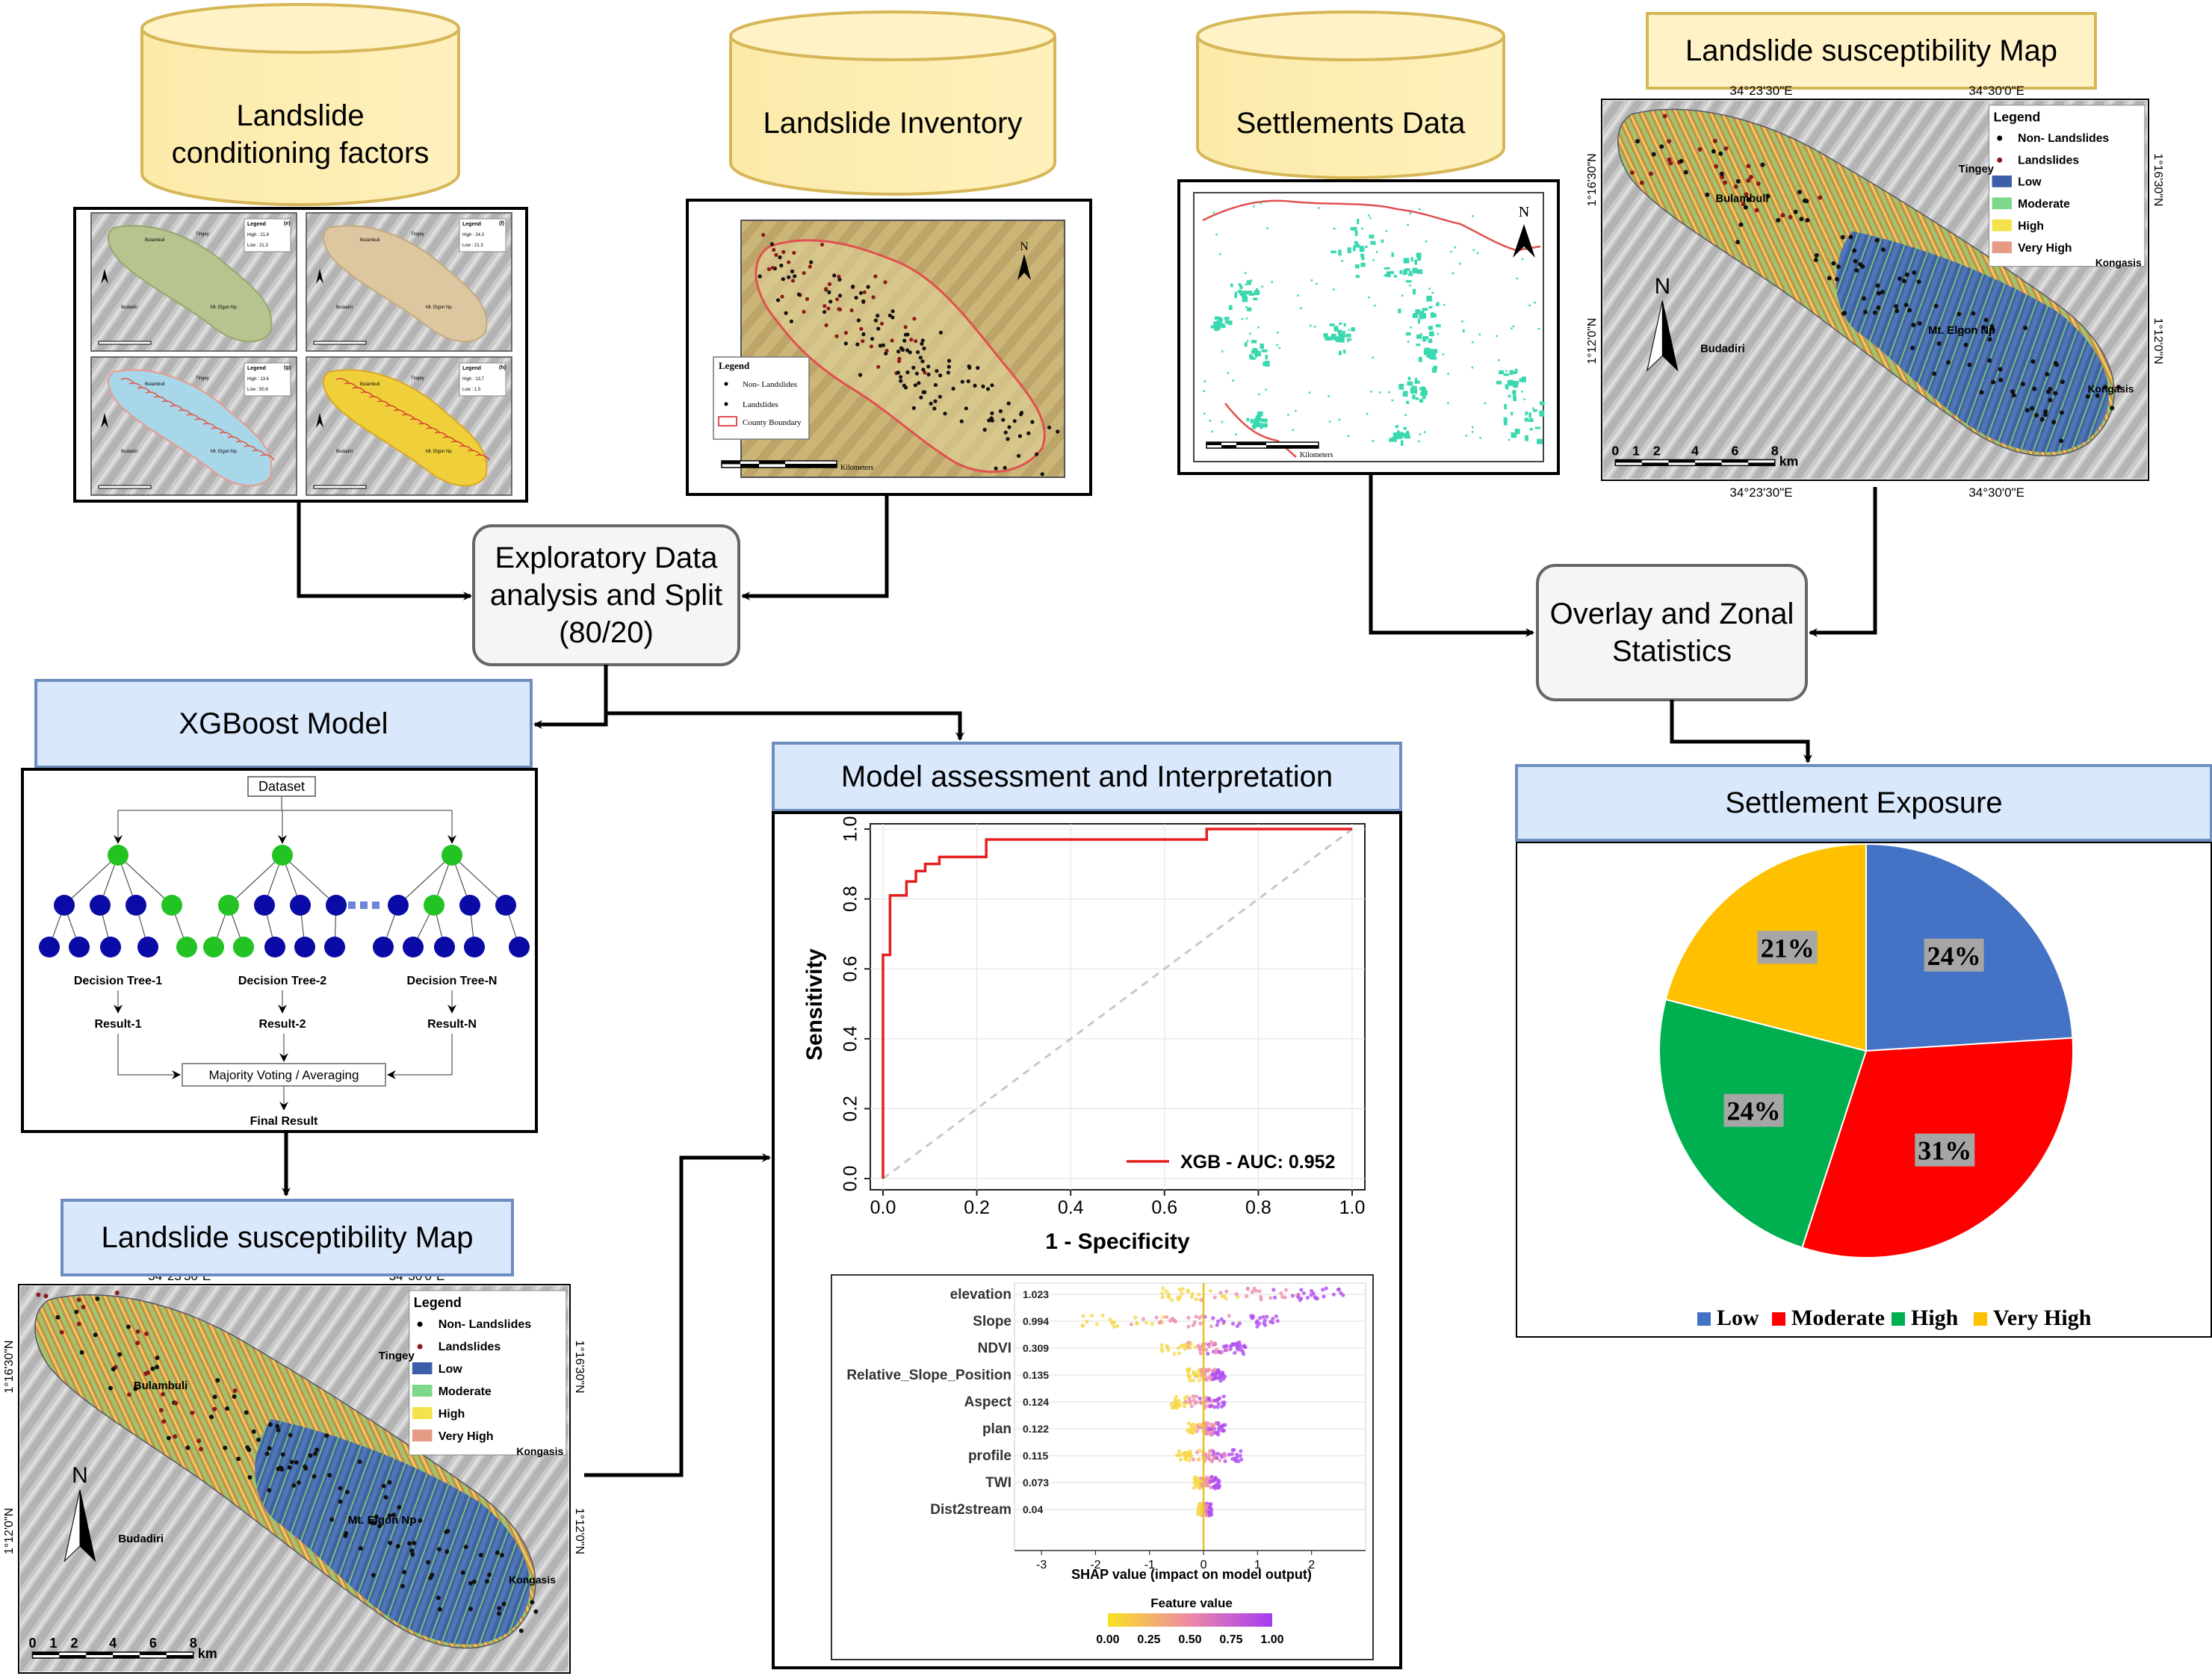 This screenshot has width=2212, height=1676. What do you see at coordinates (1036, 1348) in the screenshot?
I see `shap-value: 0.309` at bounding box center [1036, 1348].